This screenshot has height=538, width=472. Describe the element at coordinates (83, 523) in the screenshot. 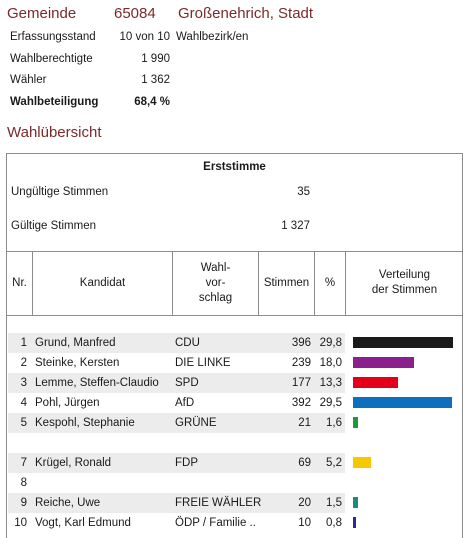

I see `row-kandidat: Vogt, Karl Edmund` at that location.